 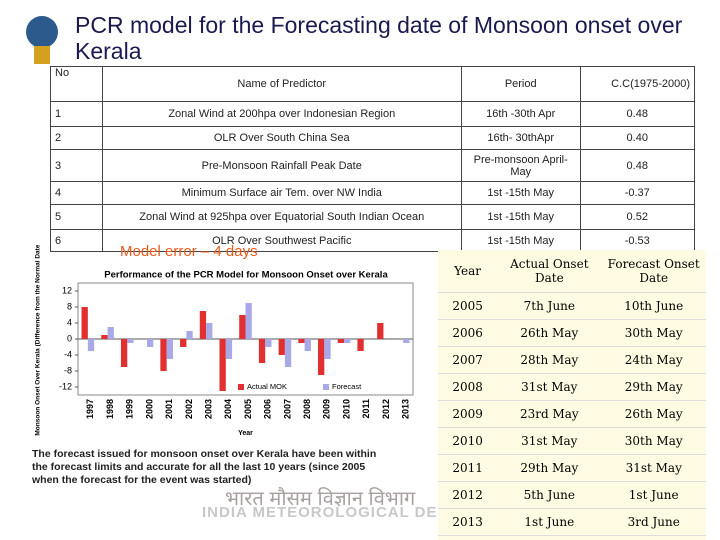 What do you see at coordinates (468, 537) in the screenshot?
I see `table-cell: 2014` at bounding box center [468, 537].